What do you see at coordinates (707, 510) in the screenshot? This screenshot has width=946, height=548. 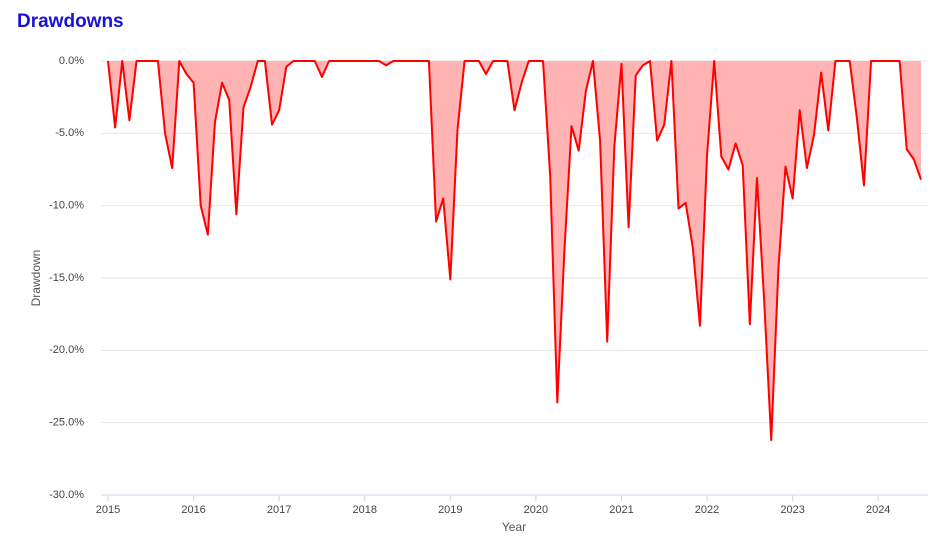 I see `x-tick-label: 2022` at bounding box center [707, 510].